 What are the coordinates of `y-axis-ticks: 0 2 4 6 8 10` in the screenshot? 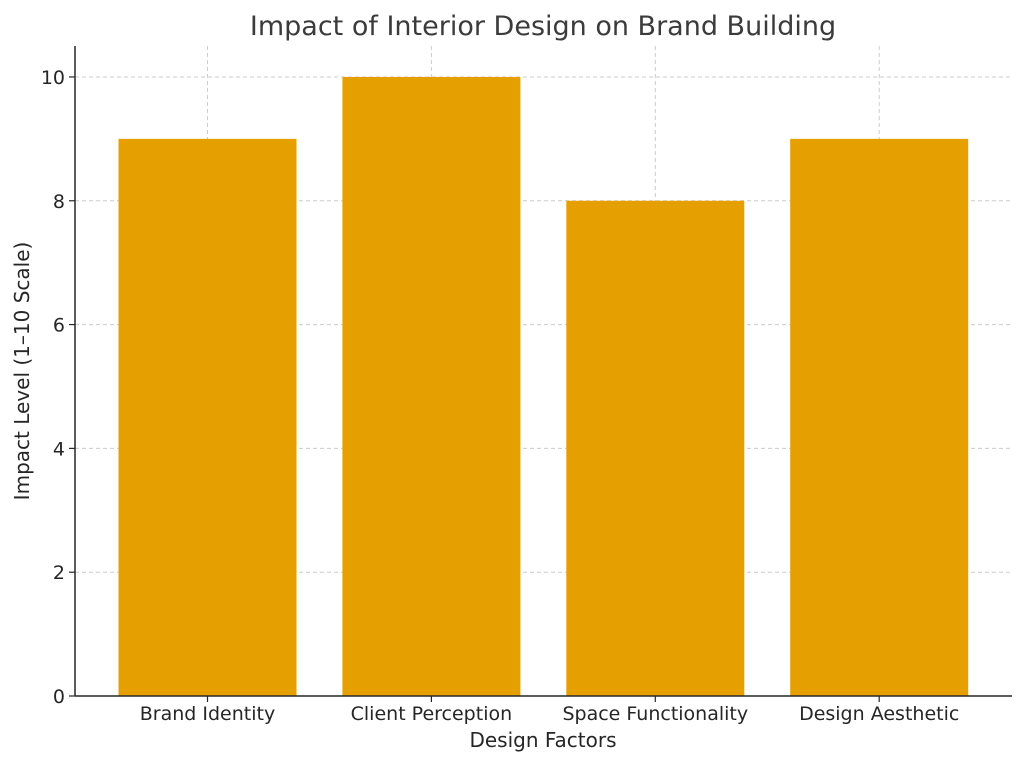 It's located at (58, 387).